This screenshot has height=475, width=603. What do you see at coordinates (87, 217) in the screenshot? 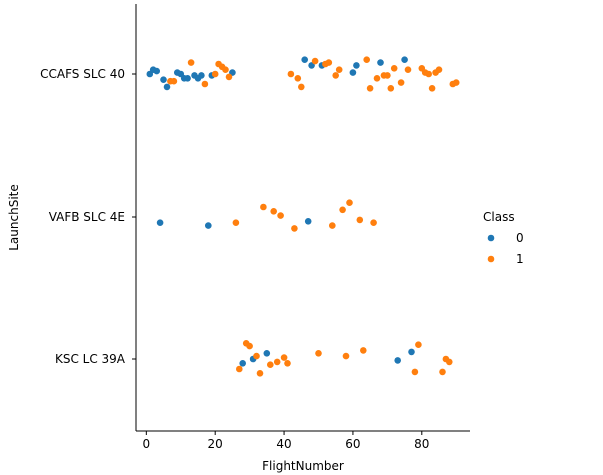
I see `y-tick-label: VAFB SLC 4E` at bounding box center [87, 217].